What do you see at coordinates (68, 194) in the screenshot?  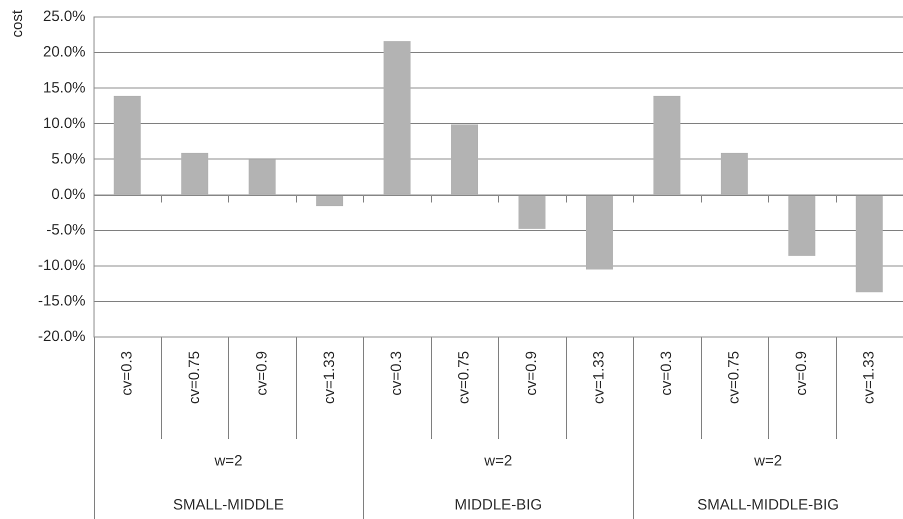 I see `y-tick-label: 0.0%` at bounding box center [68, 194].